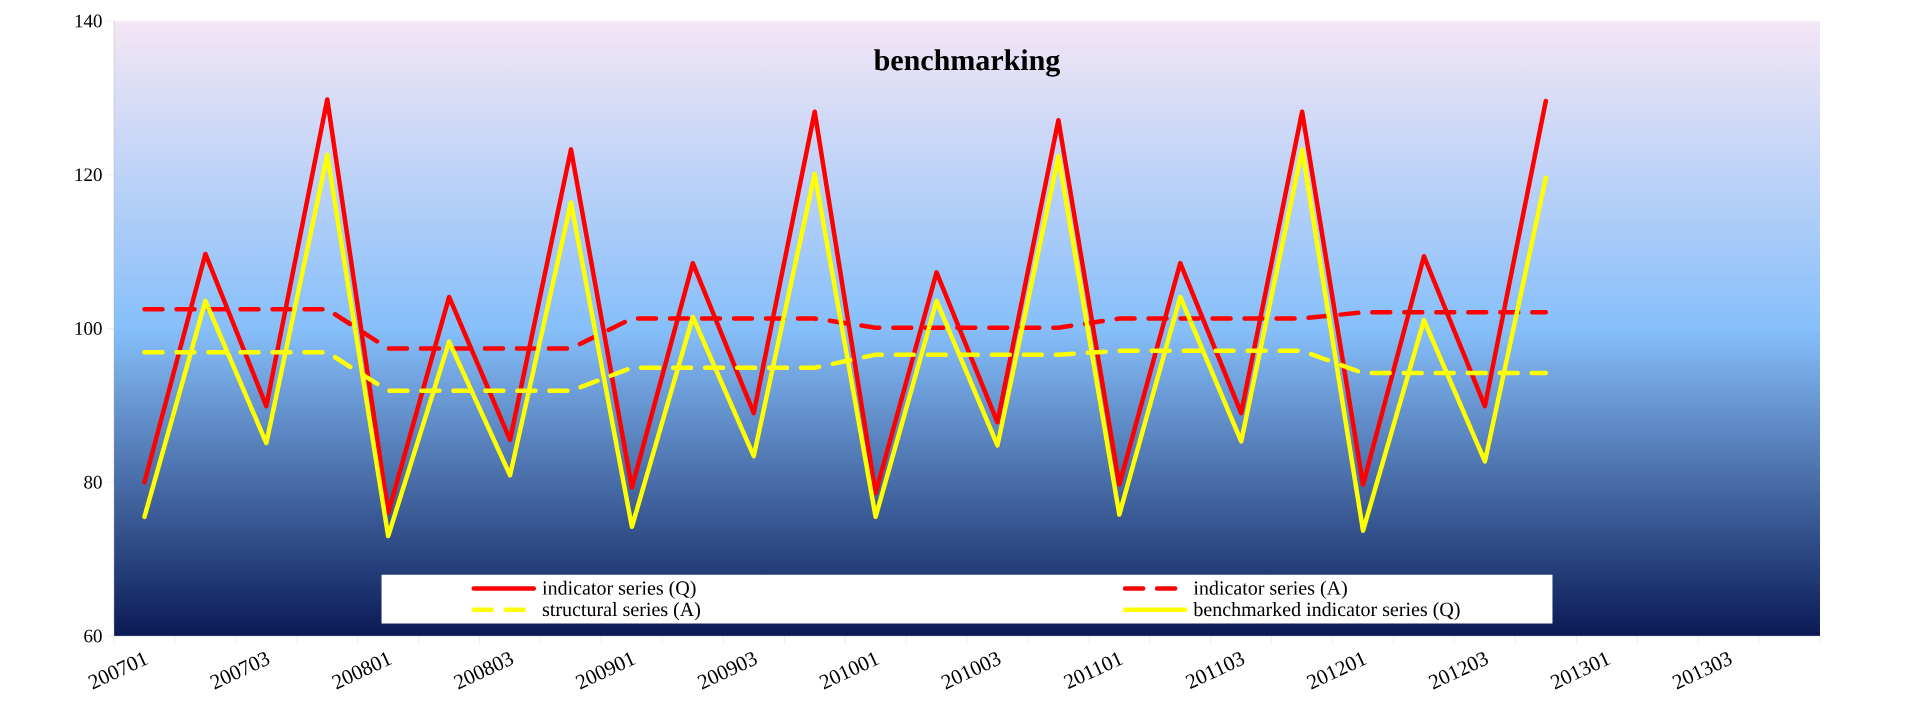 The width and height of the screenshot is (1915, 701). What do you see at coordinates (621, 611) in the screenshot?
I see `legend-label: structural series (A)` at bounding box center [621, 611].